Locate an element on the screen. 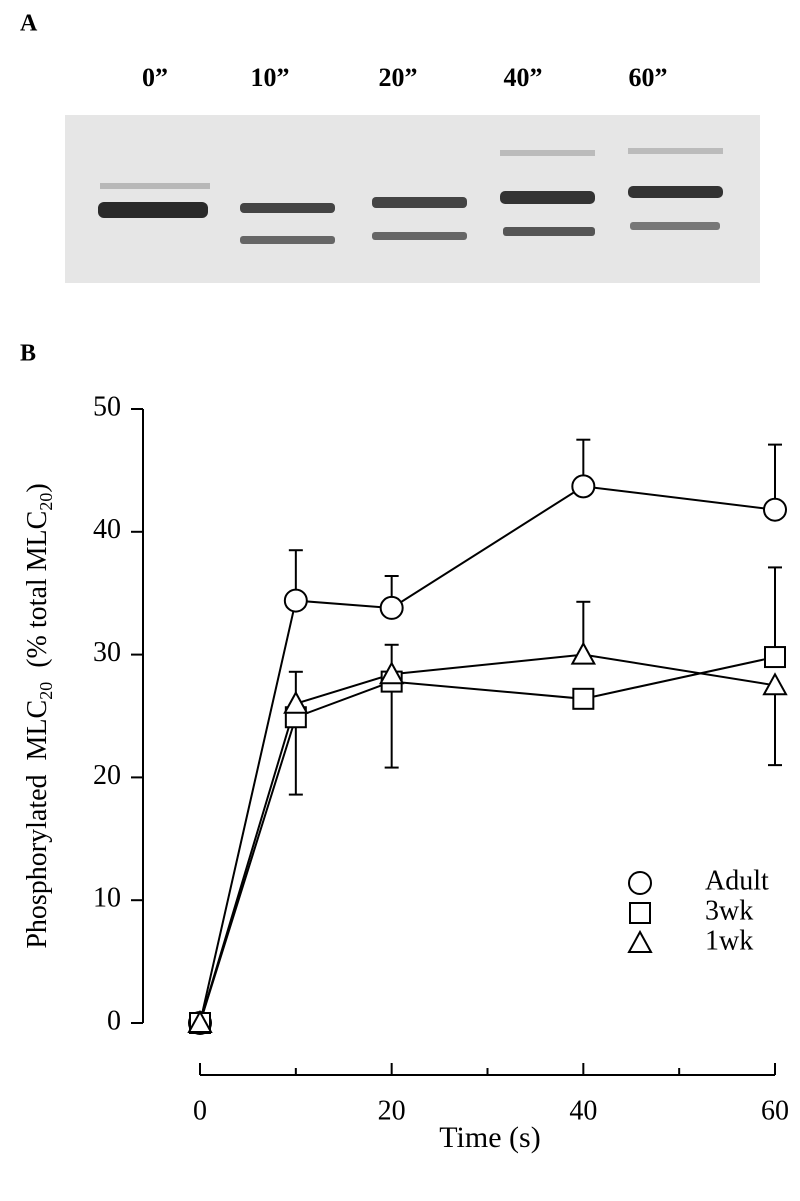  x-tick-label: 20 is located at coordinates (392, 1110).